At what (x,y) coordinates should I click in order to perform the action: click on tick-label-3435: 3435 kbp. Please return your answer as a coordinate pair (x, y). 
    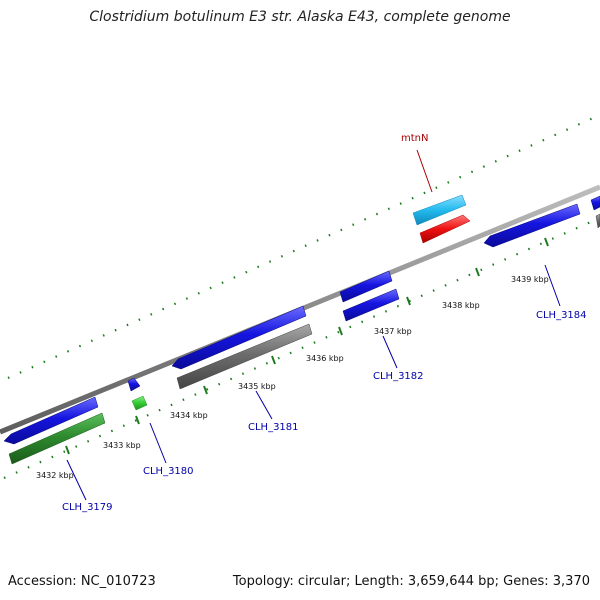
    Looking at the image, I should click on (257, 386).